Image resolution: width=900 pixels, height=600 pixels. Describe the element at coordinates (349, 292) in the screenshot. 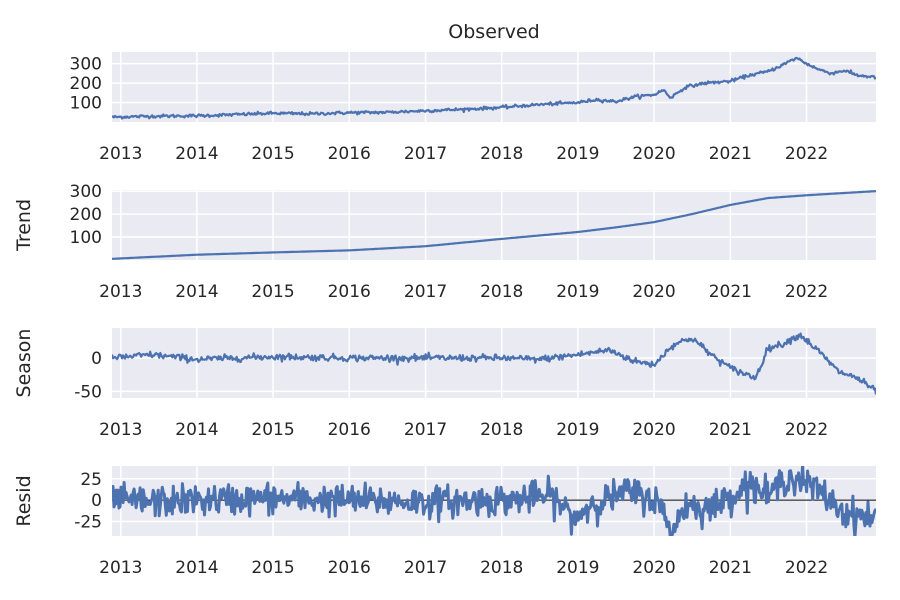

I see `trend-x-tick-label: 2016` at that location.